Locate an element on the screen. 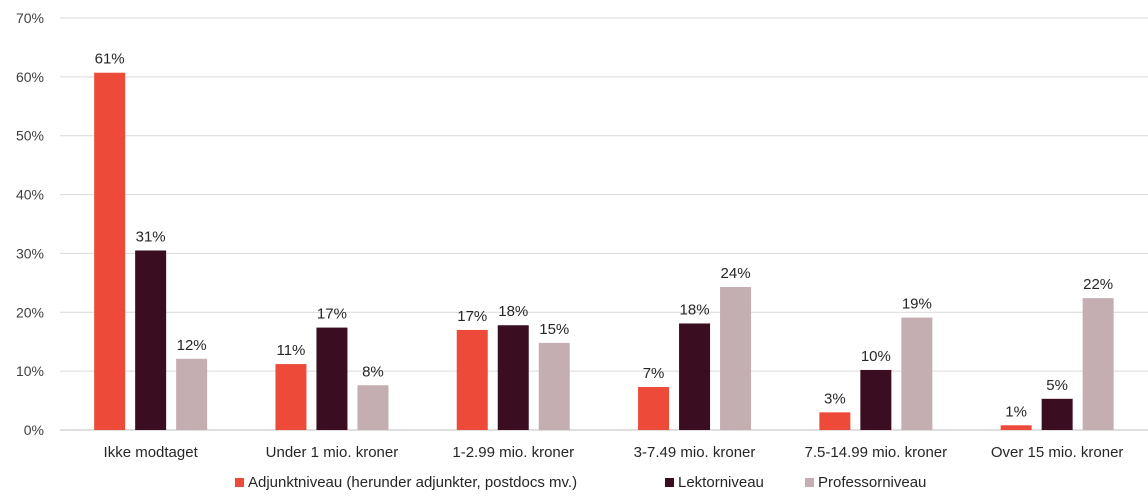 The image size is (1148, 499). legend-item: Lektorniveau is located at coordinates (714, 482).